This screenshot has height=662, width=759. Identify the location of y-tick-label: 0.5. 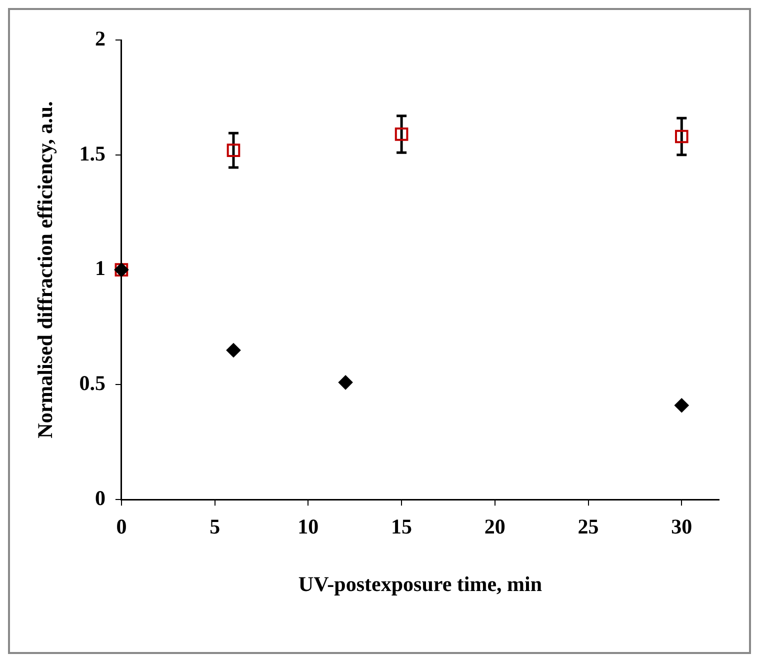
(92, 383).